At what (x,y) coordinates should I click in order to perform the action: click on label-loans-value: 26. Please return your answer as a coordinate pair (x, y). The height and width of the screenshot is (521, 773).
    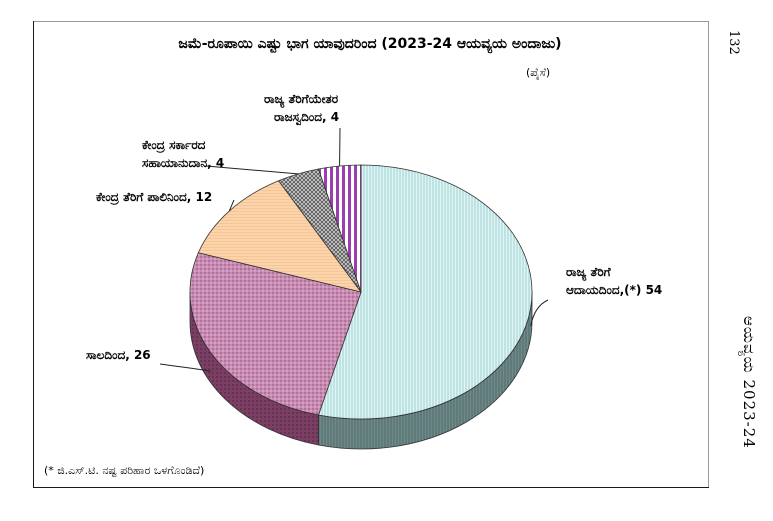
    Looking at the image, I should click on (142, 355).